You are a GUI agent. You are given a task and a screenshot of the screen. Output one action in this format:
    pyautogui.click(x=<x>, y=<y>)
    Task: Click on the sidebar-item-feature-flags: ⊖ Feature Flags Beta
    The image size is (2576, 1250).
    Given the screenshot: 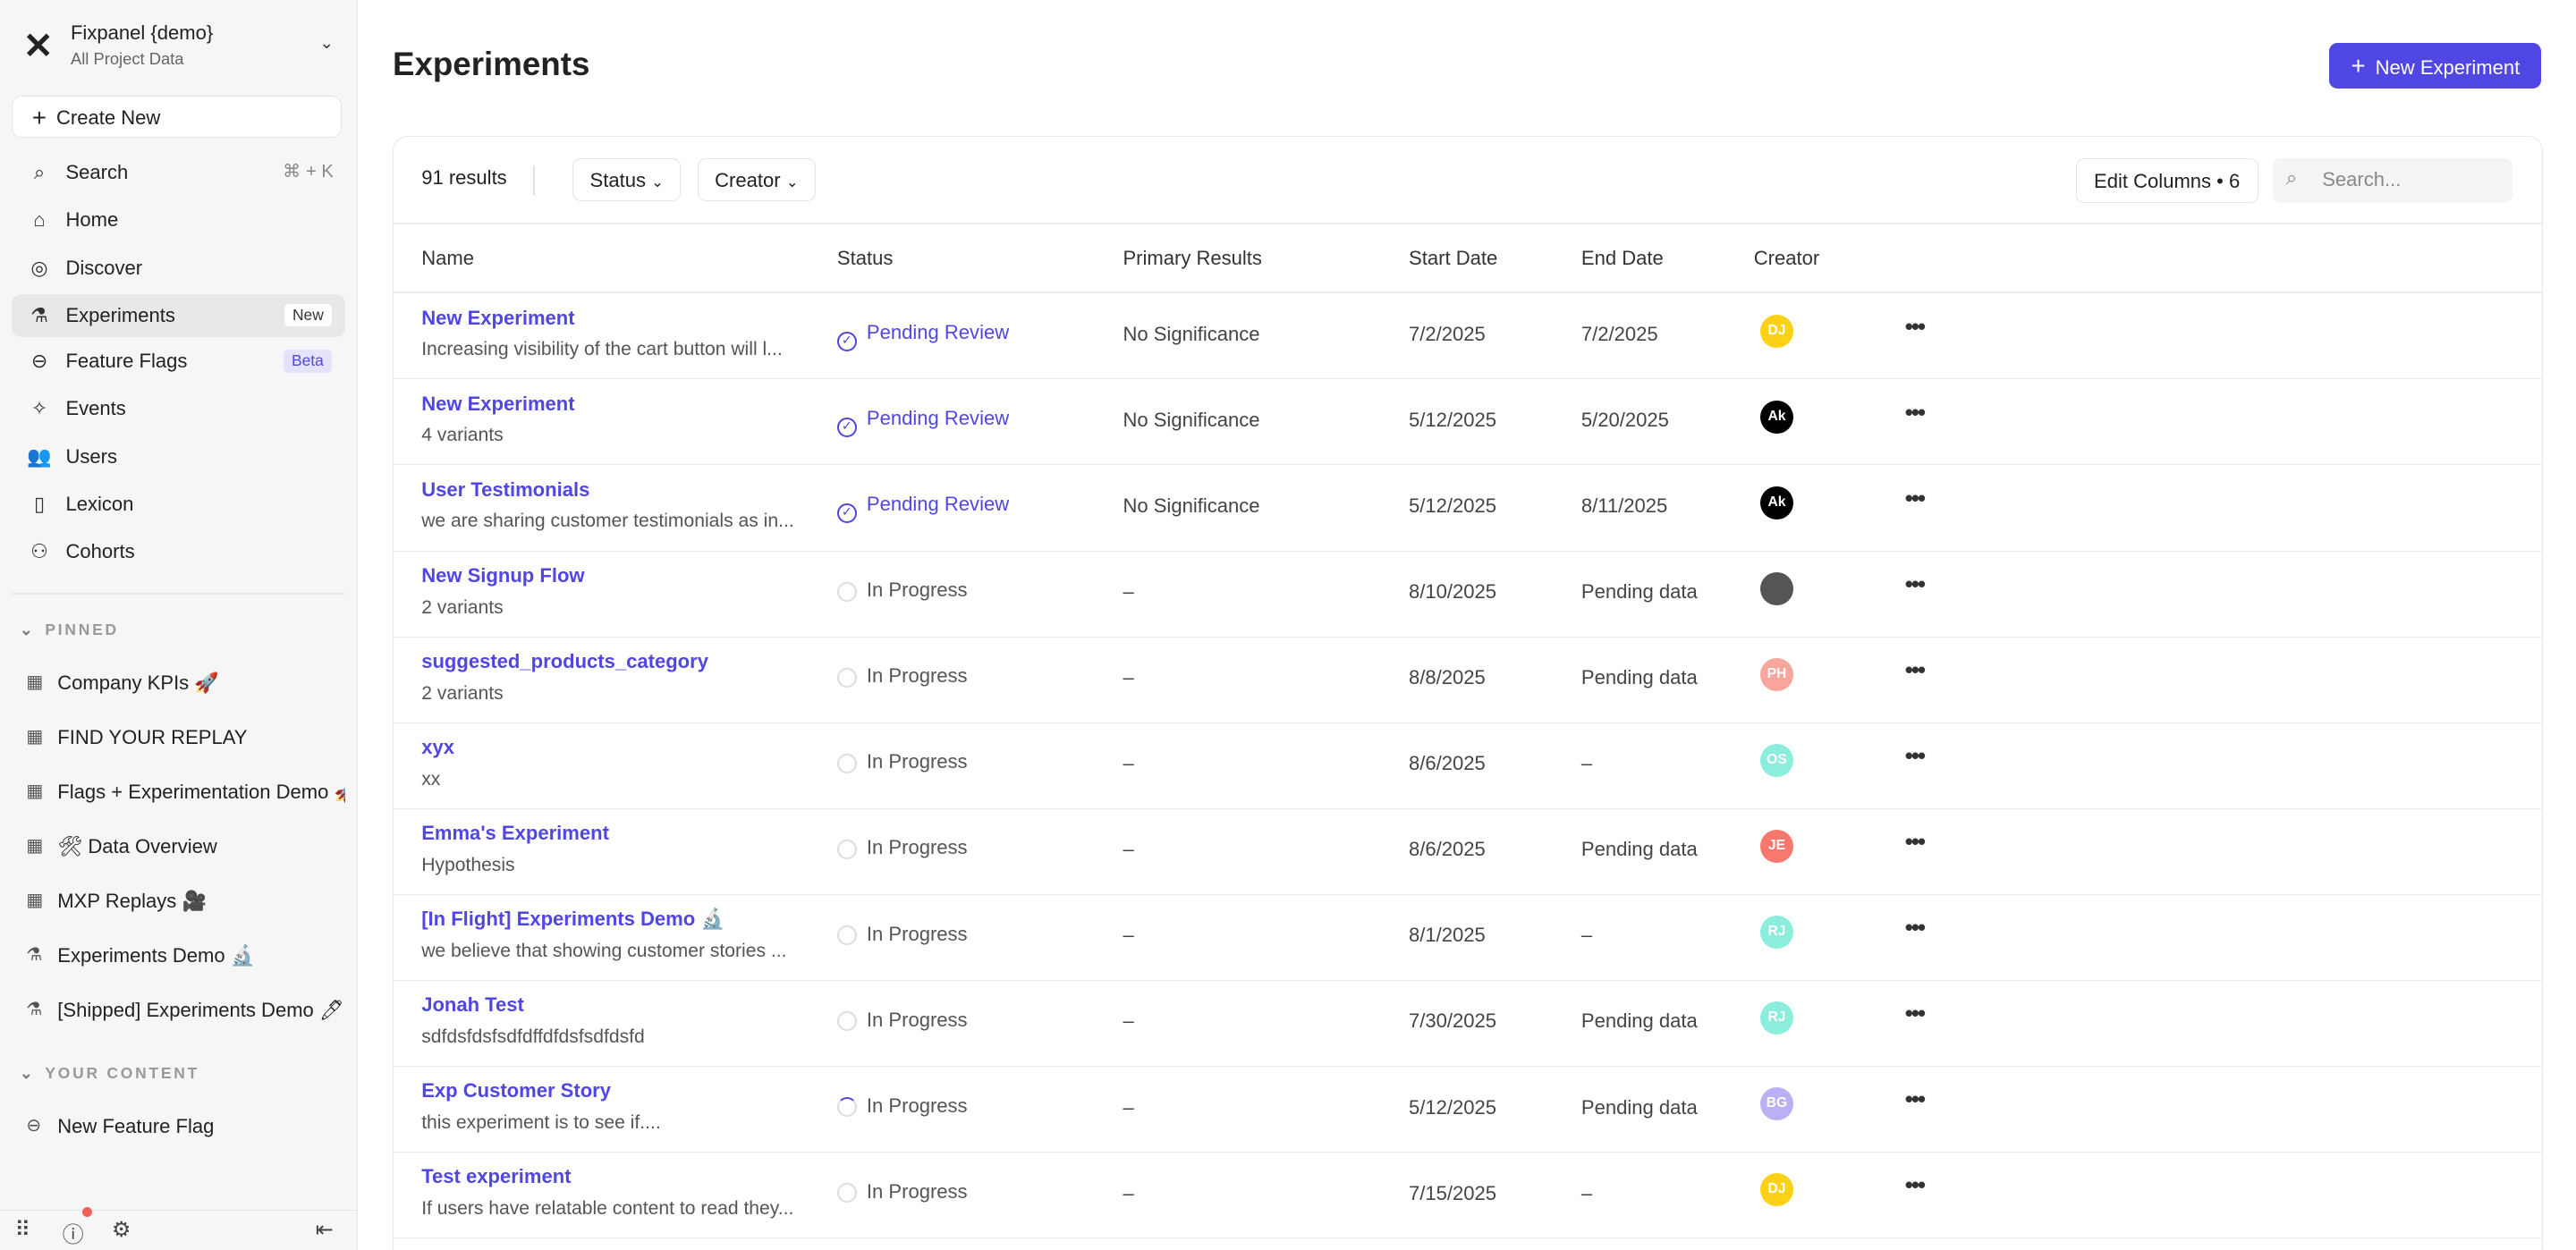 What is the action you would take?
    pyautogui.click(x=178, y=361)
    